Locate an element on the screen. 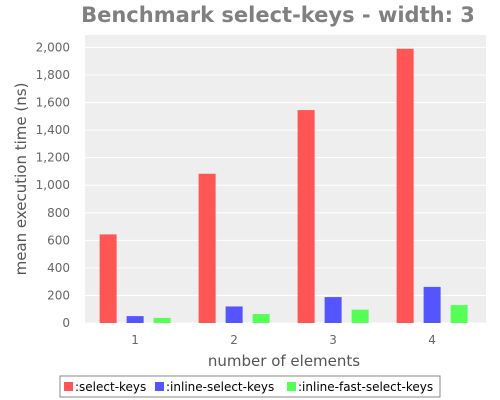 Image resolution: width=500 pixels, height=400 pixels. y-tick-label: 1,200 is located at coordinates (53, 158).